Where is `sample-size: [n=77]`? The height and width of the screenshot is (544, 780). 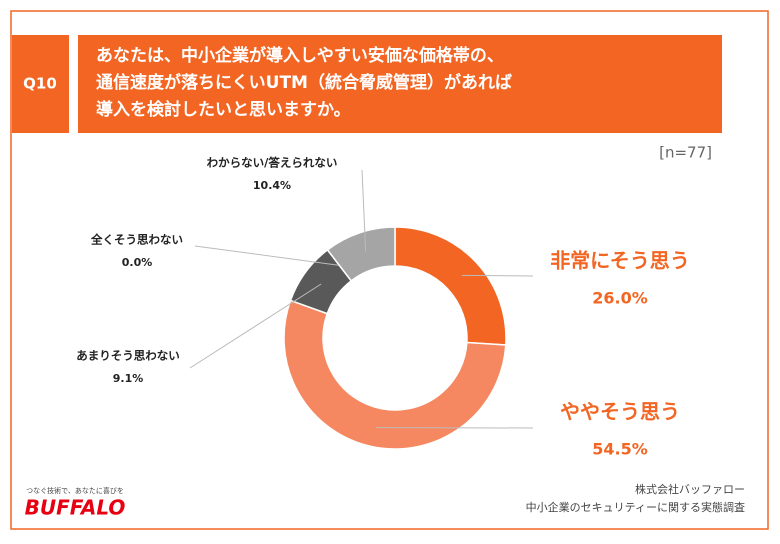
sample-size: [n=77] is located at coordinates (685, 153).